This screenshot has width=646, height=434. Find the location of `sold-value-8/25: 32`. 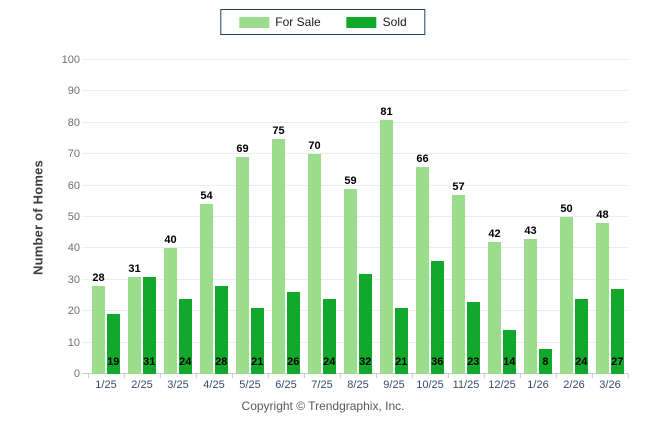

sold-value-8/25: 32 is located at coordinates (365, 362).